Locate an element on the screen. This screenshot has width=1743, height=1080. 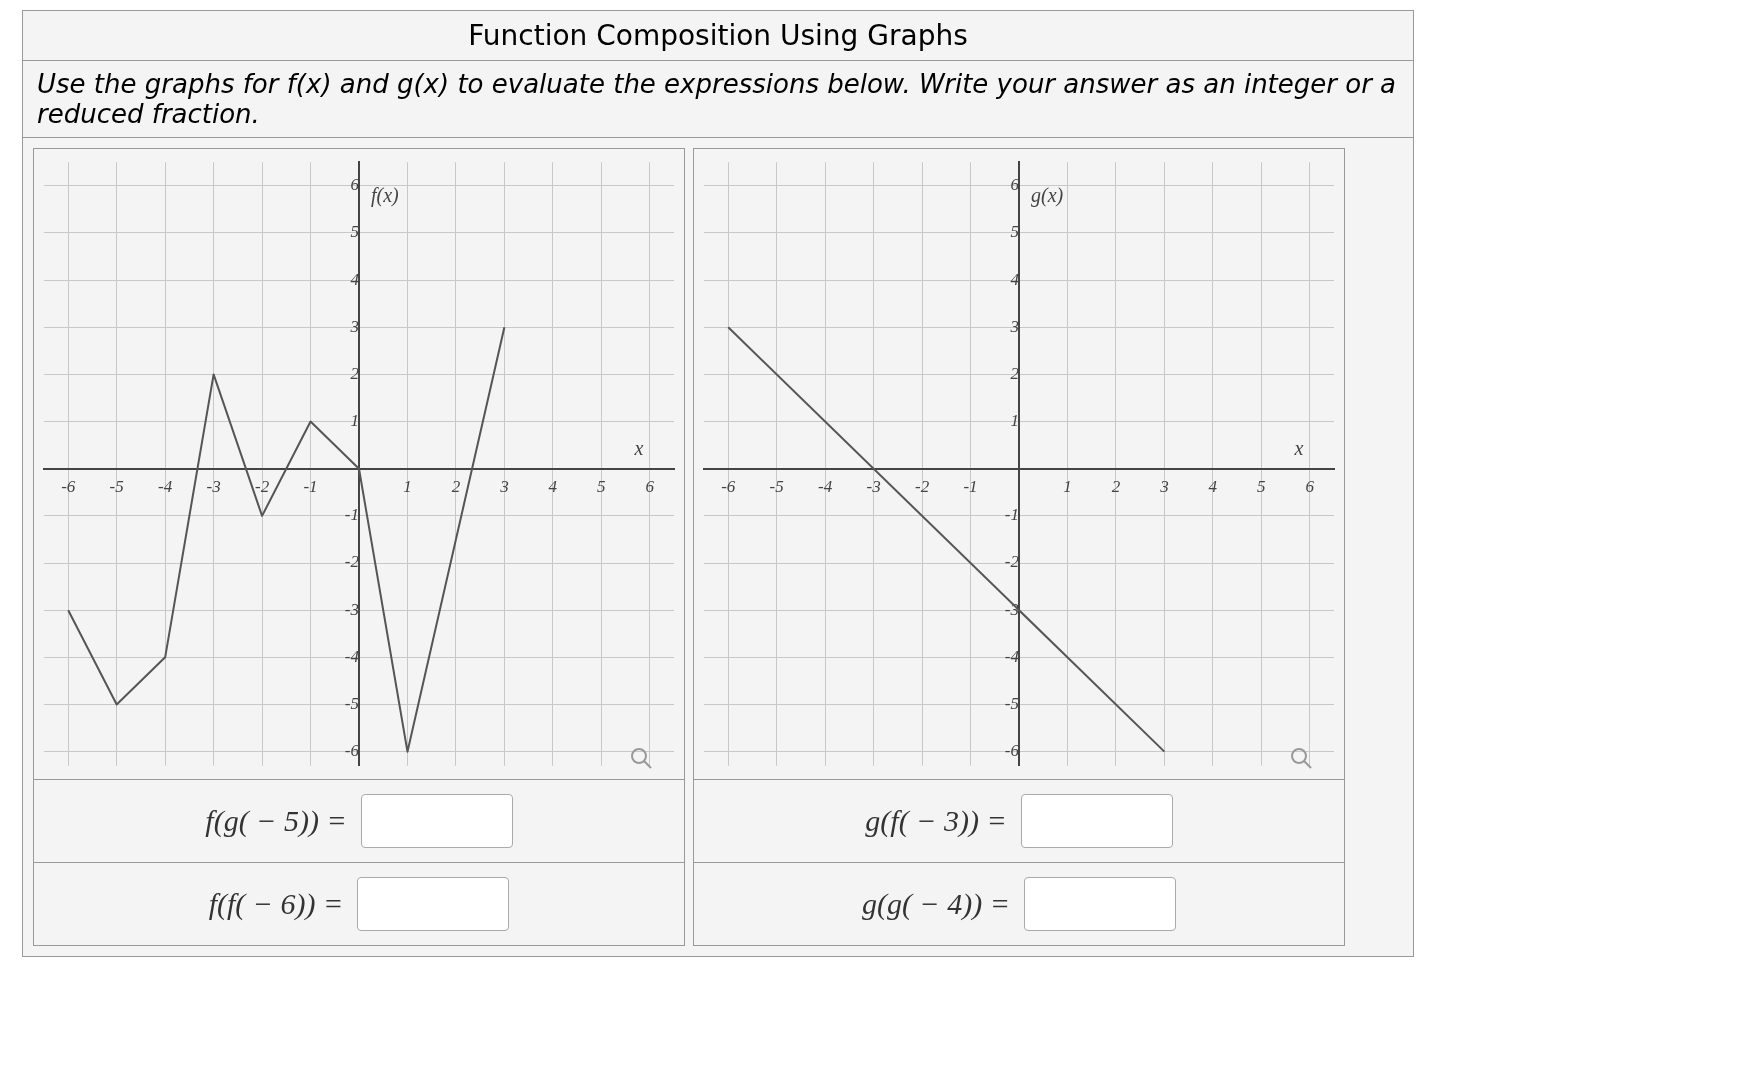
text: f(x) is located at coordinates (385, 196).